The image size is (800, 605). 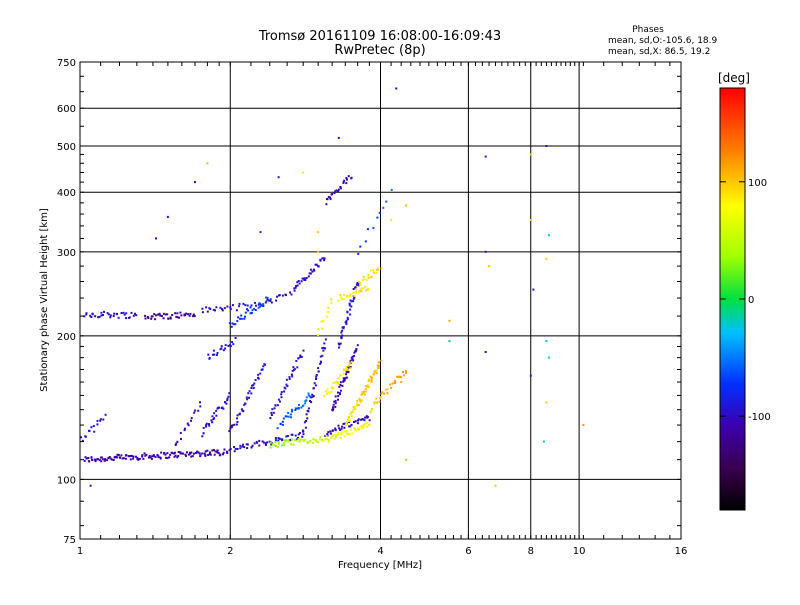 What do you see at coordinates (66, 147) in the screenshot?
I see `y-tick-label: 500` at bounding box center [66, 147].